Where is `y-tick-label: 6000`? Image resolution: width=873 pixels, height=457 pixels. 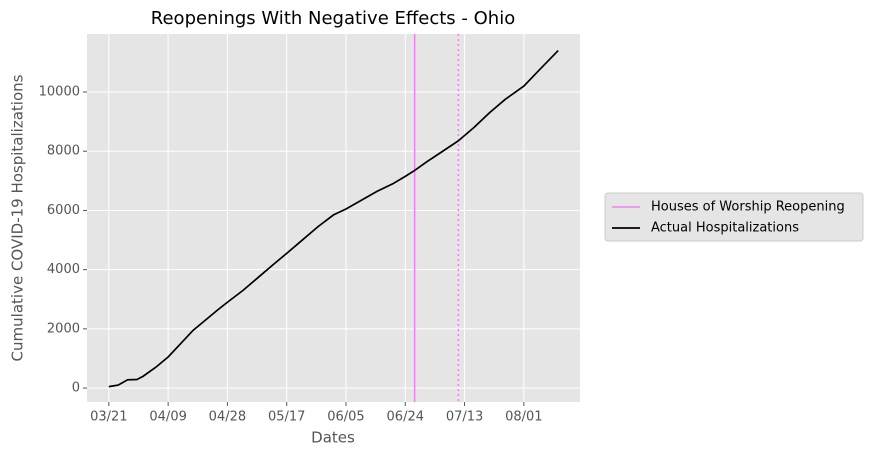 y-tick-label: 6000 is located at coordinates (63, 210).